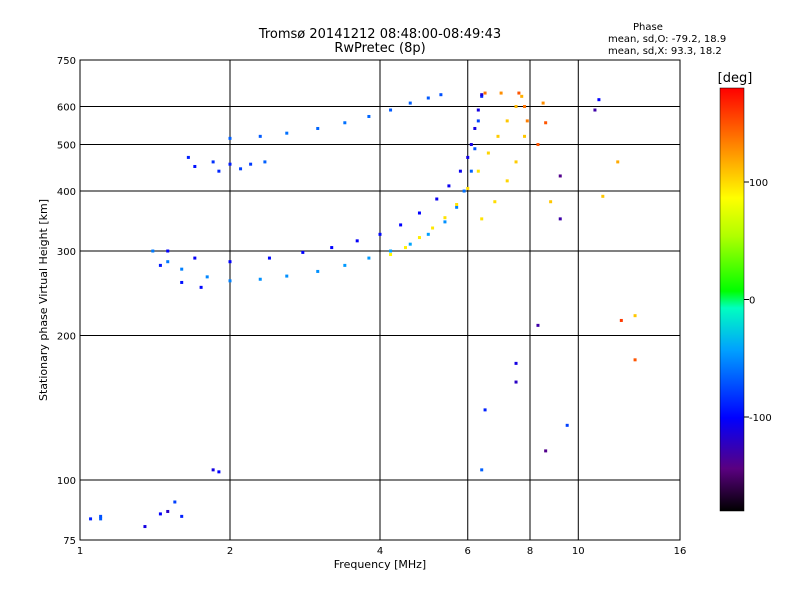 The width and height of the screenshot is (800, 600). What do you see at coordinates (230, 551) in the screenshot?
I see `x-tick-label: 2` at bounding box center [230, 551].